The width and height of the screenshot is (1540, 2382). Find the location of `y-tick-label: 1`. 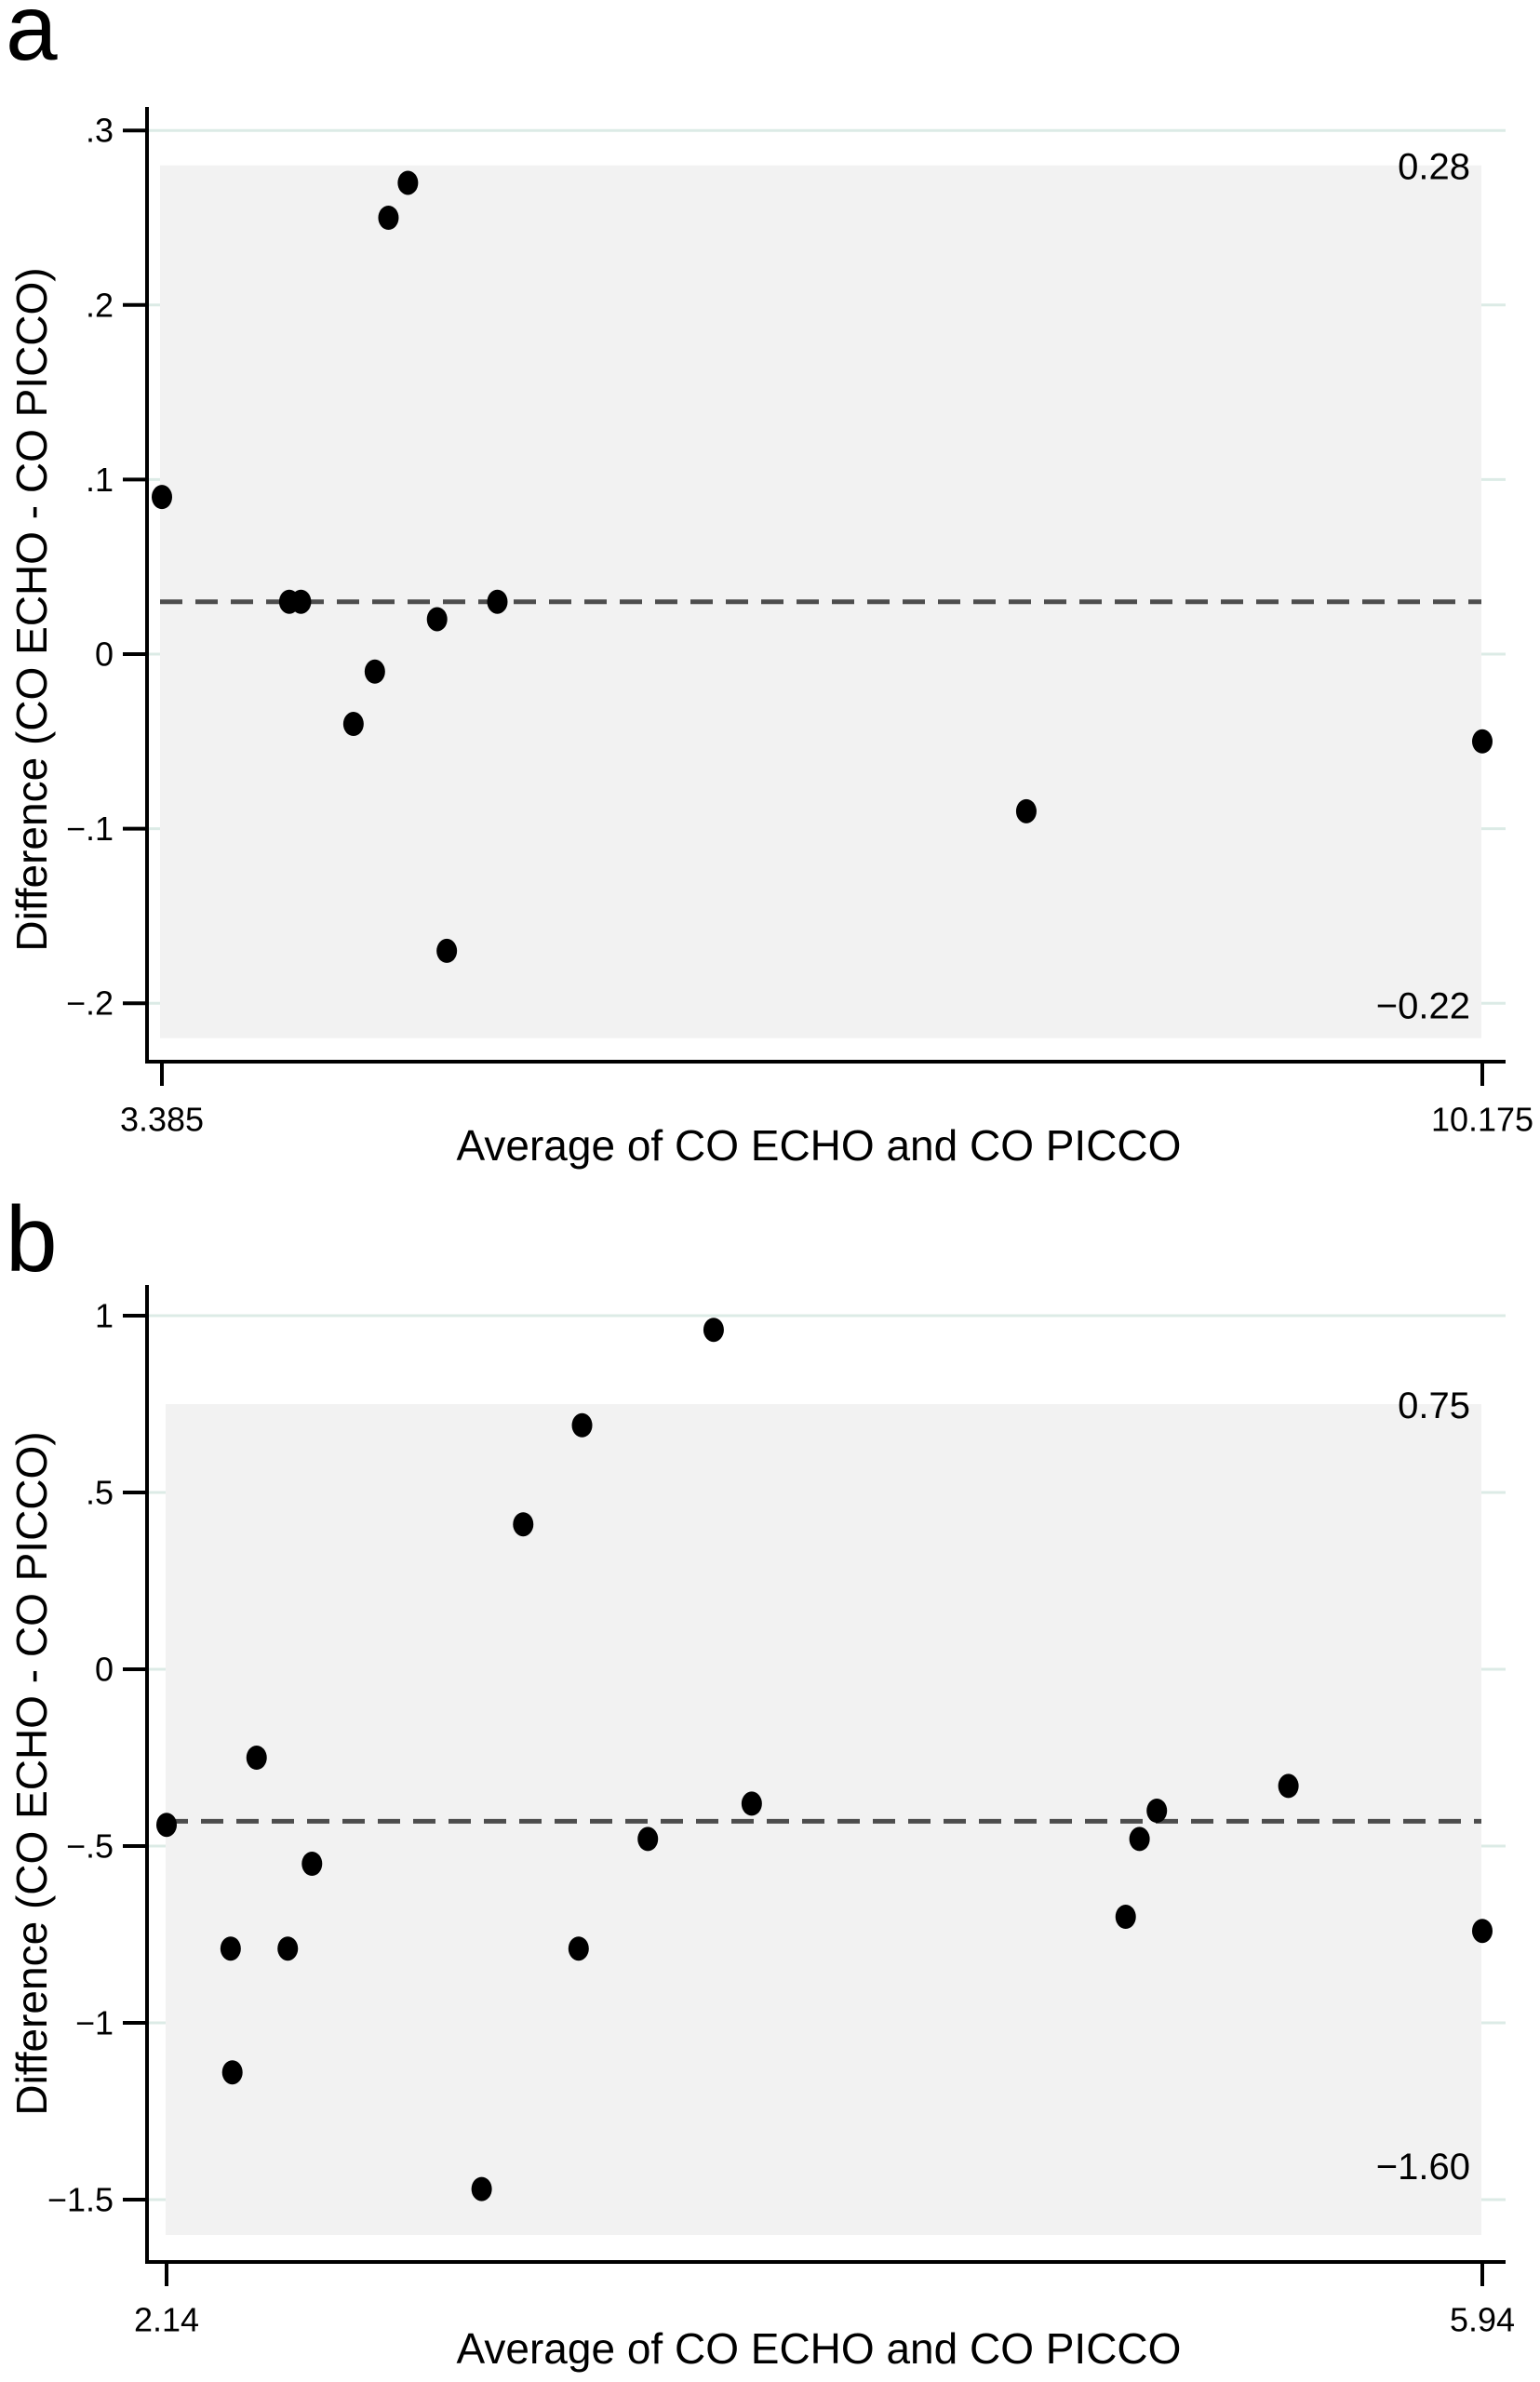

y-tick-label: 1 is located at coordinates (104, 1316).